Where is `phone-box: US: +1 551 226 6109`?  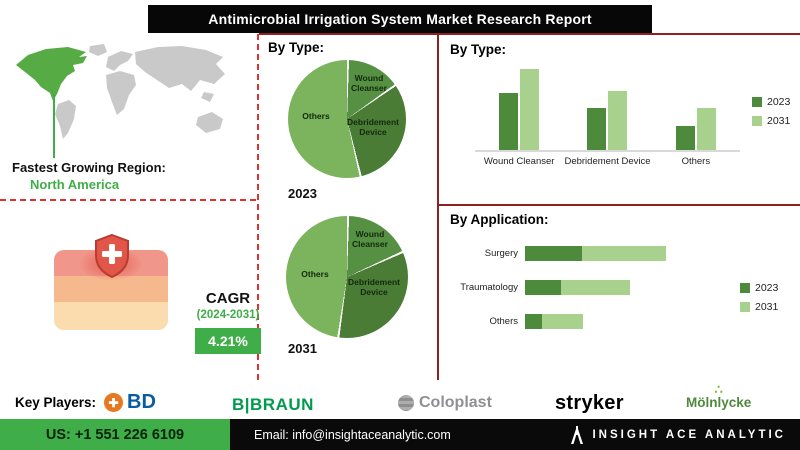
phone-box: US: +1 551 226 6109 is located at coordinates (115, 434).